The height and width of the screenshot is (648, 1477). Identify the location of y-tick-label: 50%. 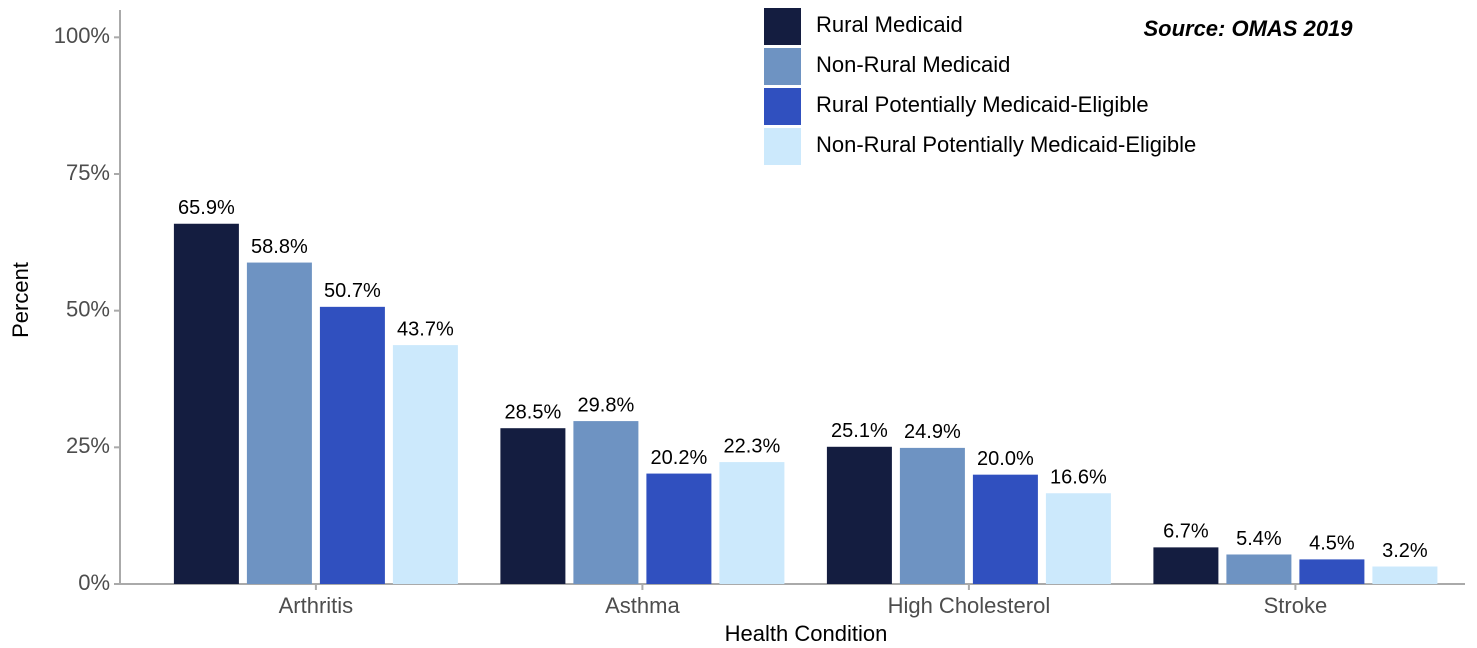
(88, 308).